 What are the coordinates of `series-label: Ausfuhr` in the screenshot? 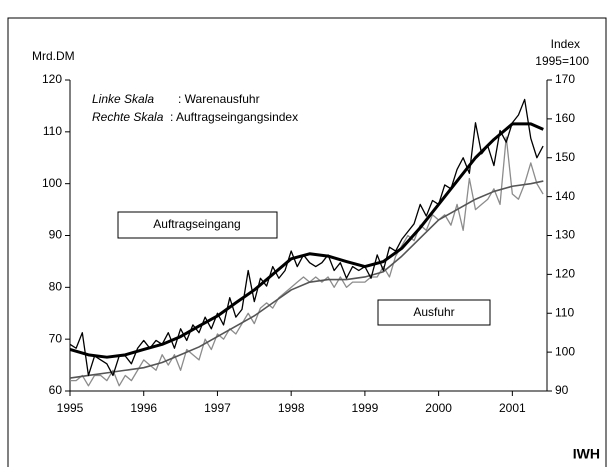 It's located at (433, 312).